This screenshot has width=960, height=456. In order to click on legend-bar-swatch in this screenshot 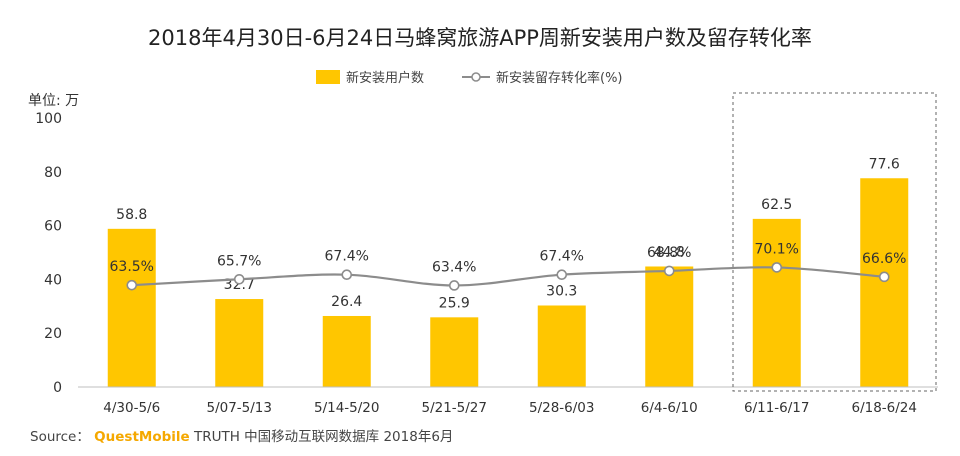, I will do `click(328, 77)`.